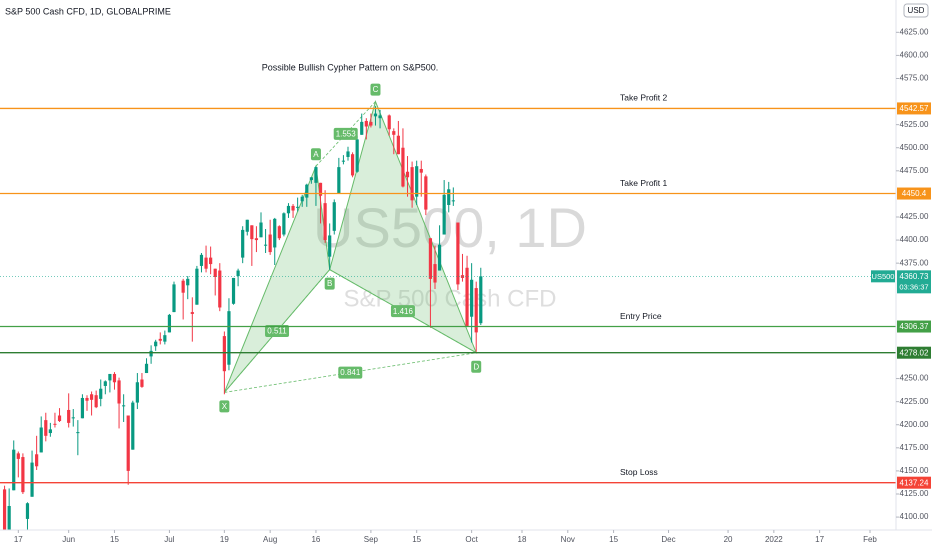 The image size is (932, 550). Describe the element at coordinates (224, 539) in the screenshot. I see `x-tick-label: 19` at that location.